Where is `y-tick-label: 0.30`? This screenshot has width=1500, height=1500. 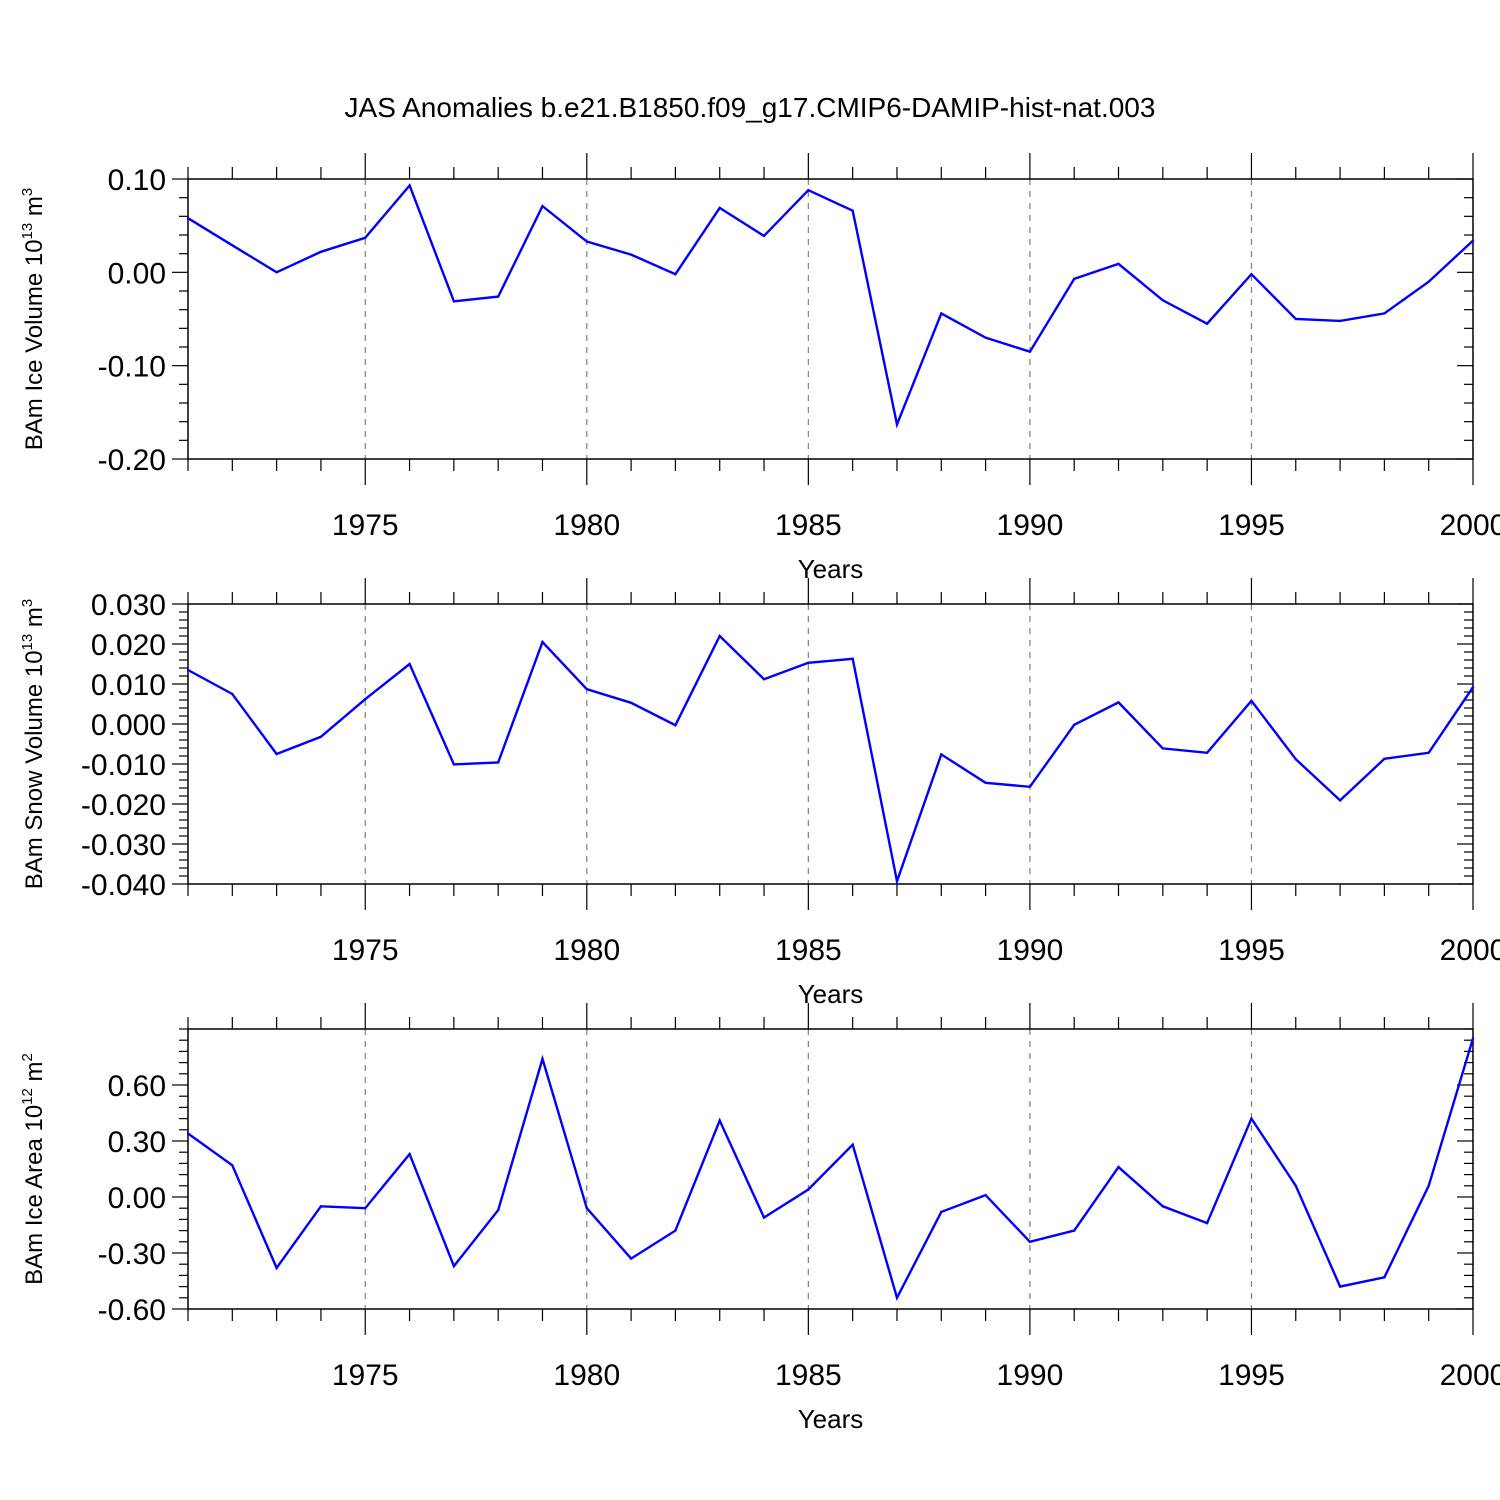
y-tick-label: 0.30 is located at coordinates (137, 1142).